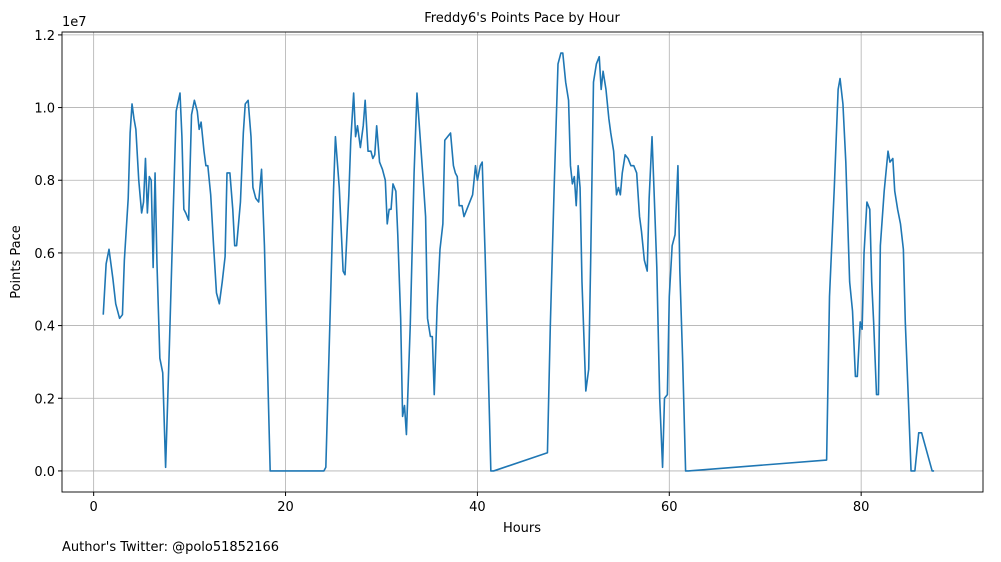 This screenshot has width=1001, height=562. What do you see at coordinates (74, 22) in the screenshot?
I see `offset-label: 1e7` at bounding box center [74, 22].